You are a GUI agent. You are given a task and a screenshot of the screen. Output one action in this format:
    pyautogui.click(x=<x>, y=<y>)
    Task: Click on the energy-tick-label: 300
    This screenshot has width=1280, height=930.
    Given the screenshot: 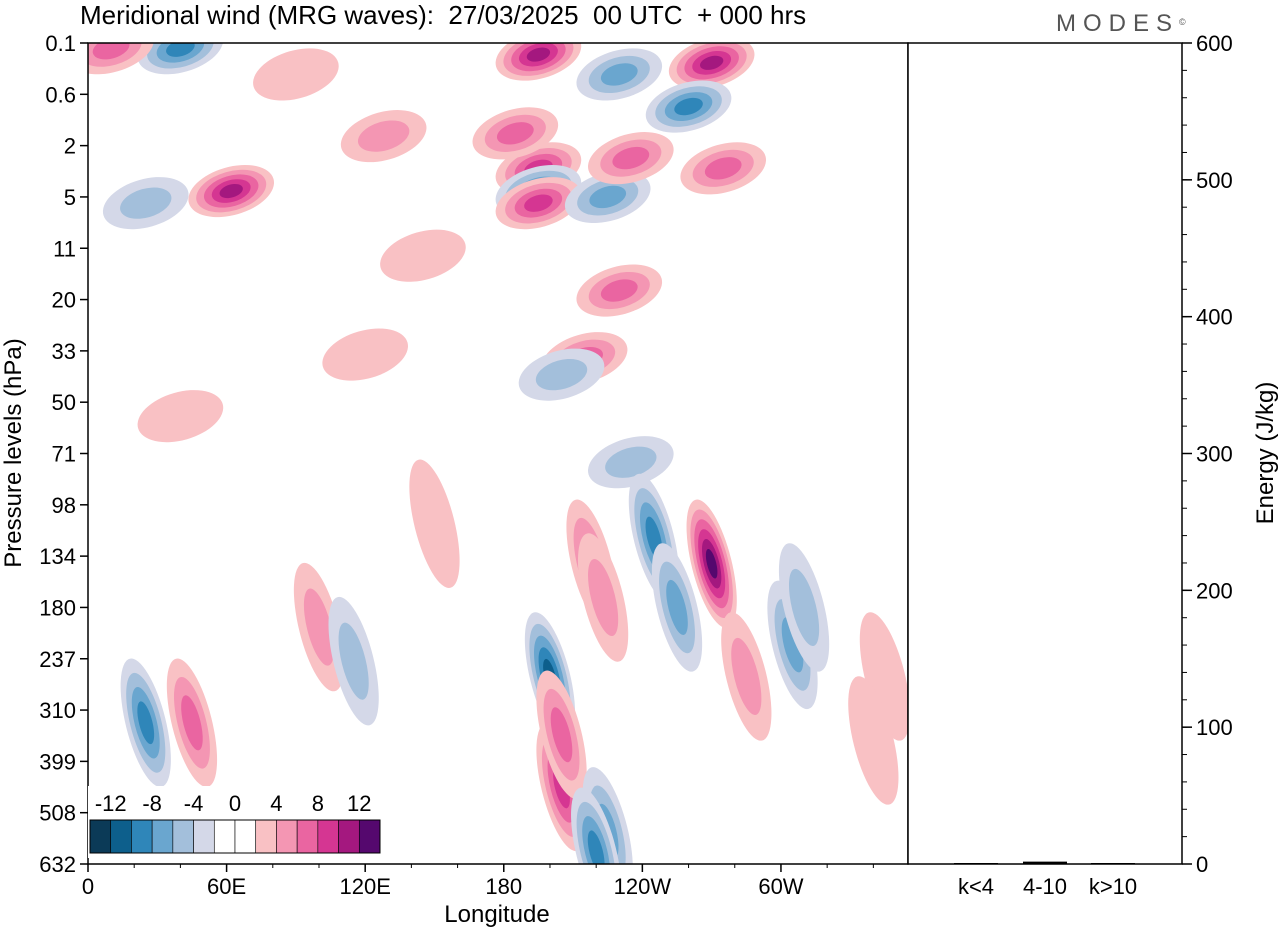 What is the action you would take?
    pyautogui.click(x=1214, y=454)
    